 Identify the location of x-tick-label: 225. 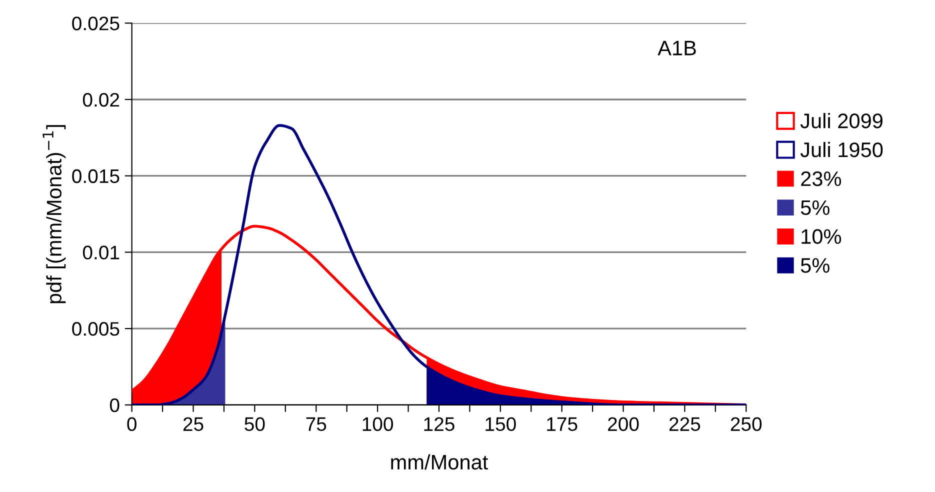
(684, 424).